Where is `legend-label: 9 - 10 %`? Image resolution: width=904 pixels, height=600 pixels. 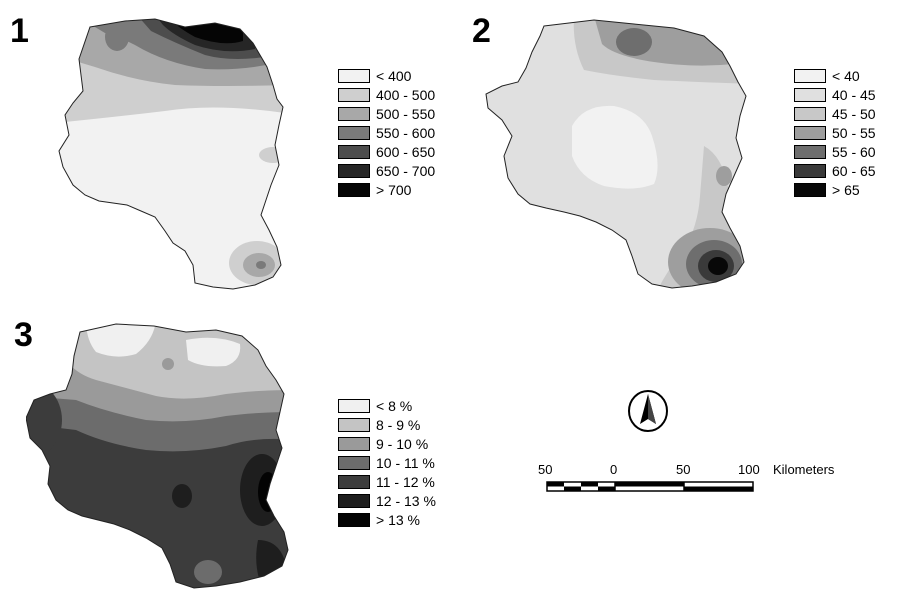 legend-label: 9 - 10 % is located at coordinates (402, 443).